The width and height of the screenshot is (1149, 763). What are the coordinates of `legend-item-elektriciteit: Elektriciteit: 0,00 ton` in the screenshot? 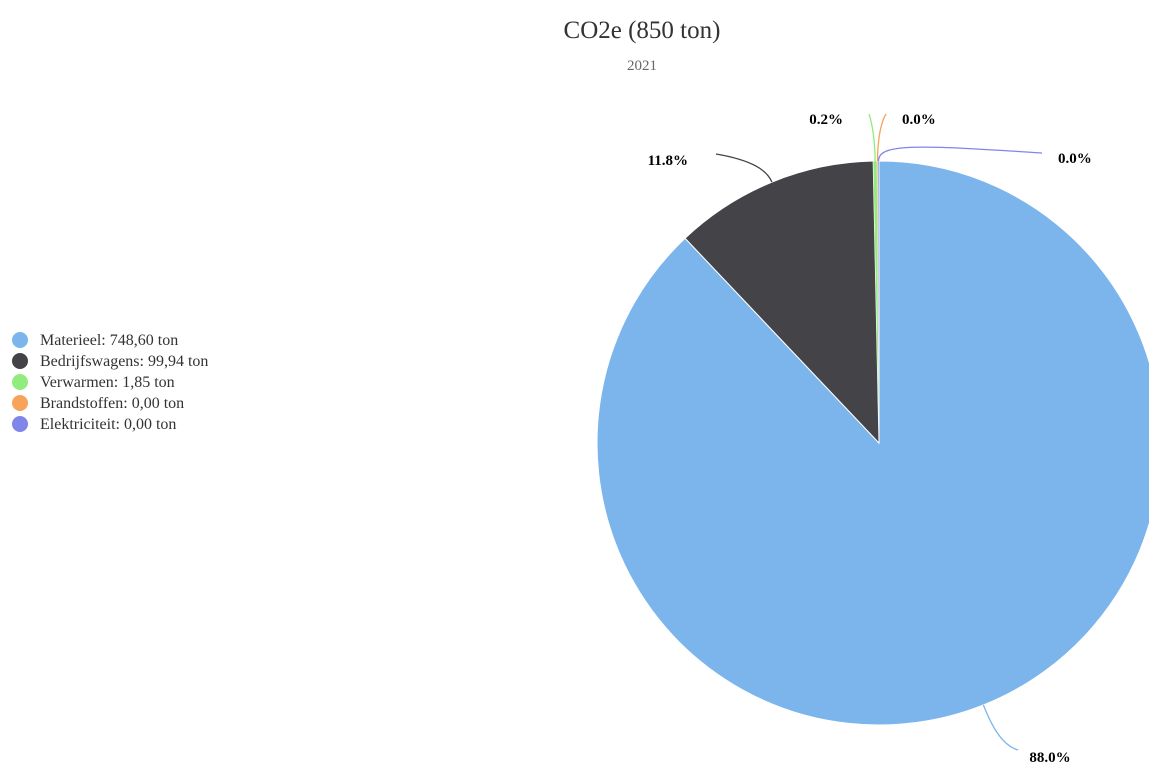 It's located at (94, 424).